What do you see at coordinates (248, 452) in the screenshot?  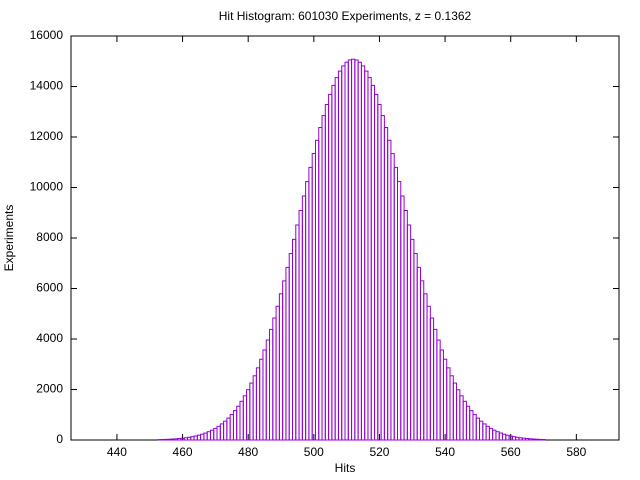 I see `x-tick-label: 480` at bounding box center [248, 452].